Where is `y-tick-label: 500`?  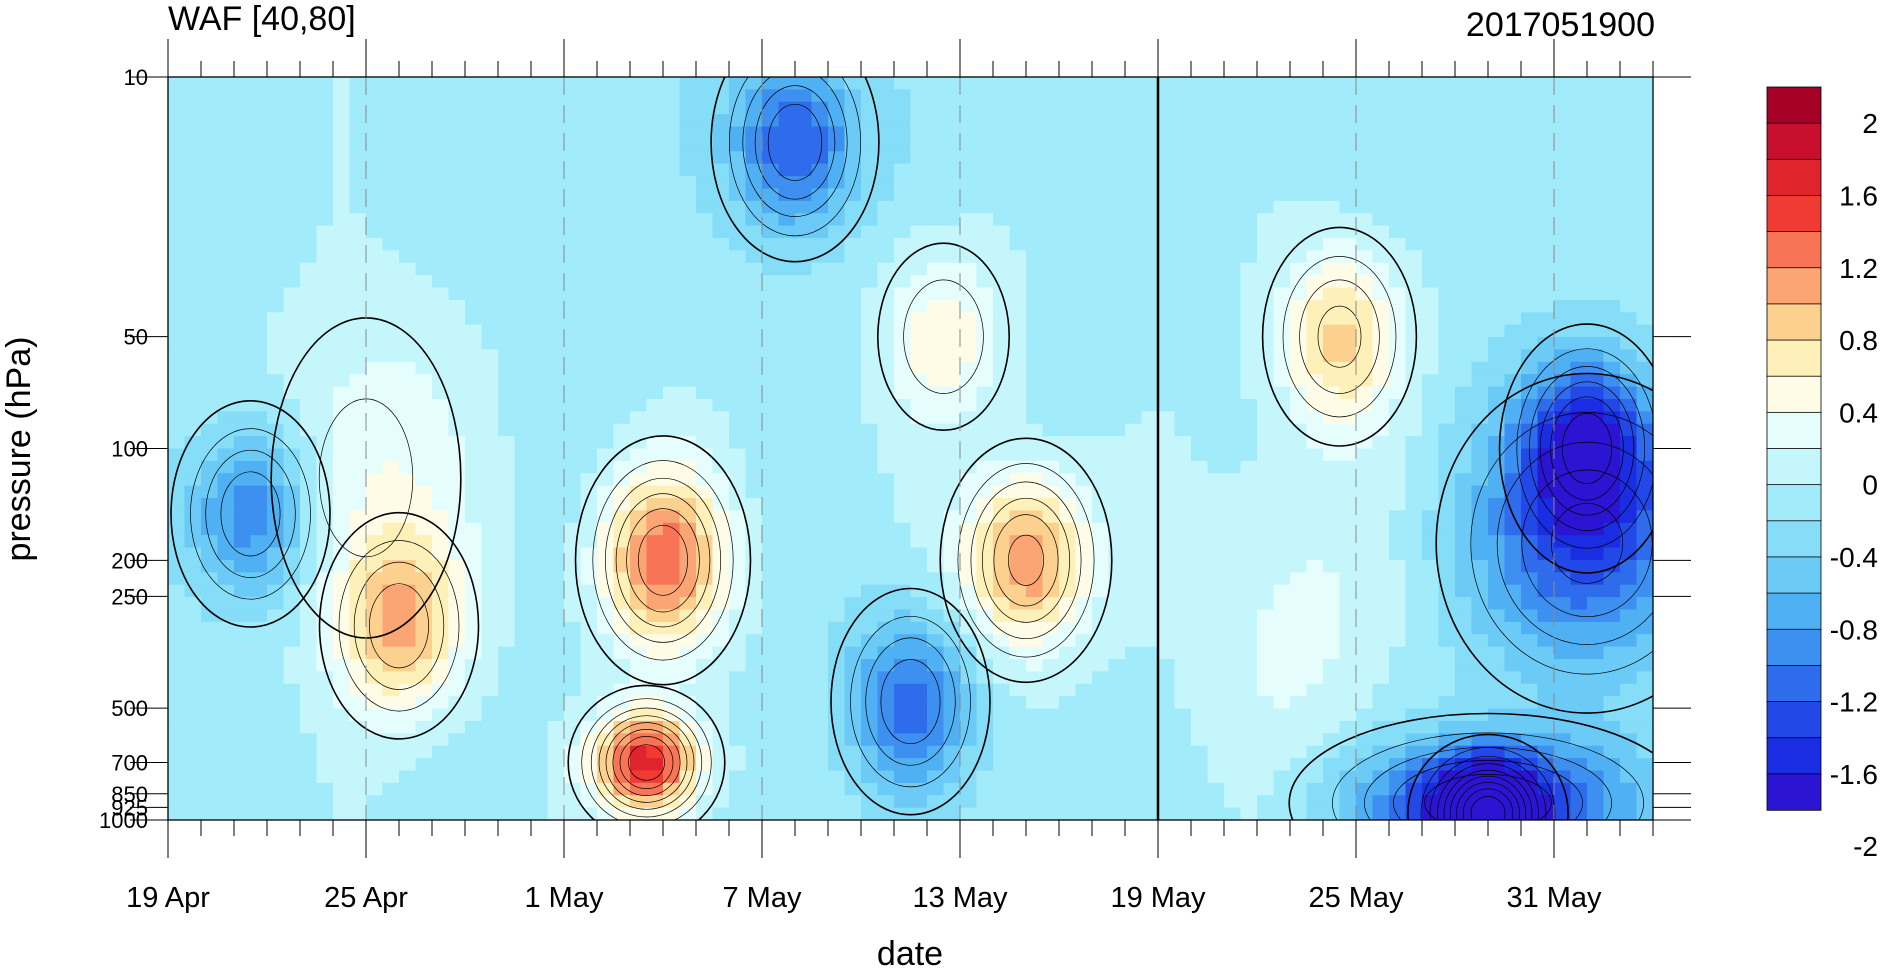 y-tick-label: 500 is located at coordinates (129, 708).